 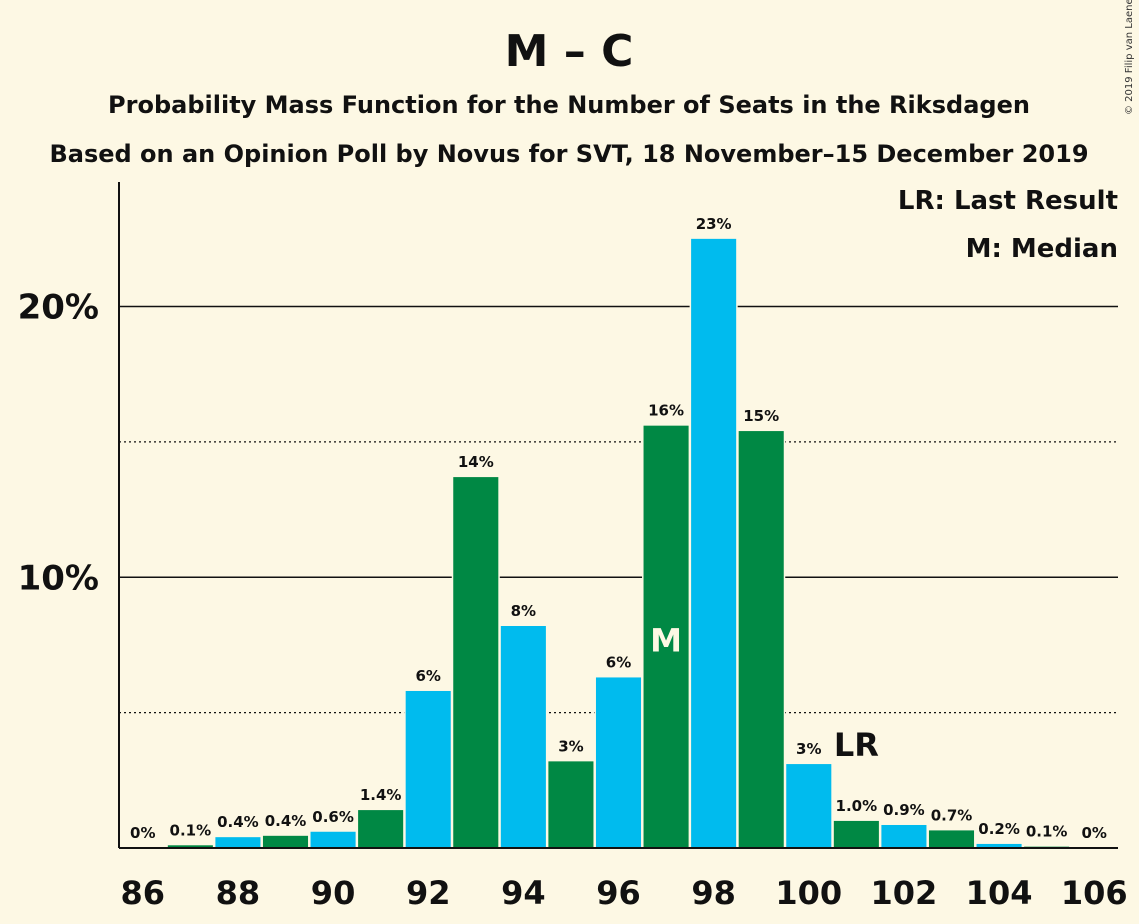 I want to click on data-label-seats-86: 0%, so click(x=142, y=833).